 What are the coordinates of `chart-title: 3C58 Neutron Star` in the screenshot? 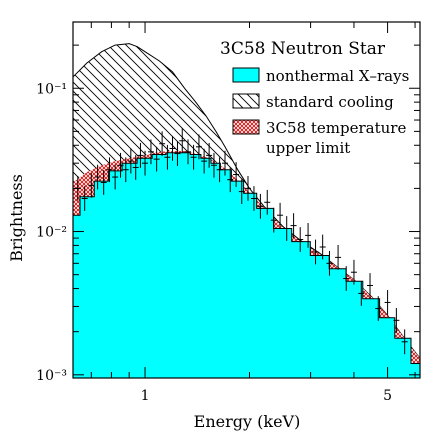 It's located at (303, 49).